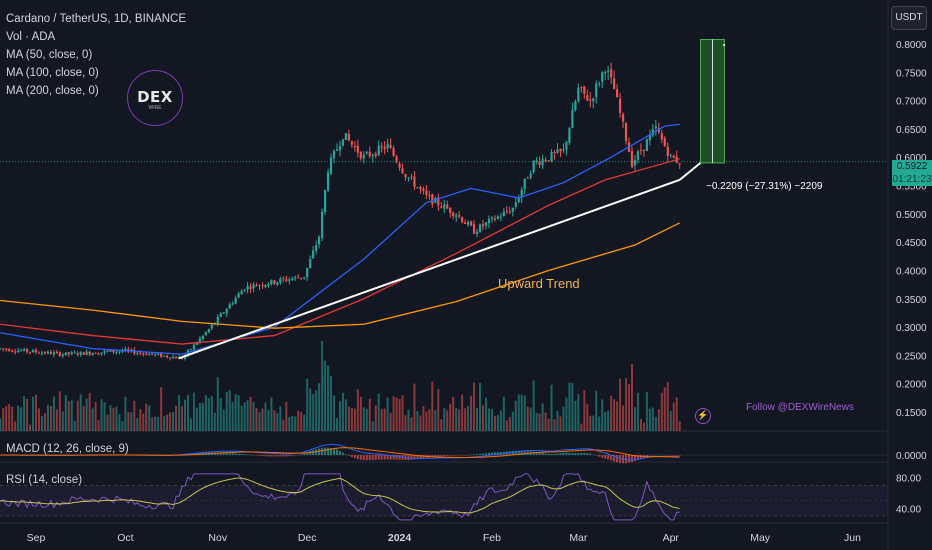 This screenshot has width=932, height=550. Describe the element at coordinates (96, 19) in the screenshot. I see `symbol-title: Cardano / TetherUS, 1D, BINANCE` at that location.